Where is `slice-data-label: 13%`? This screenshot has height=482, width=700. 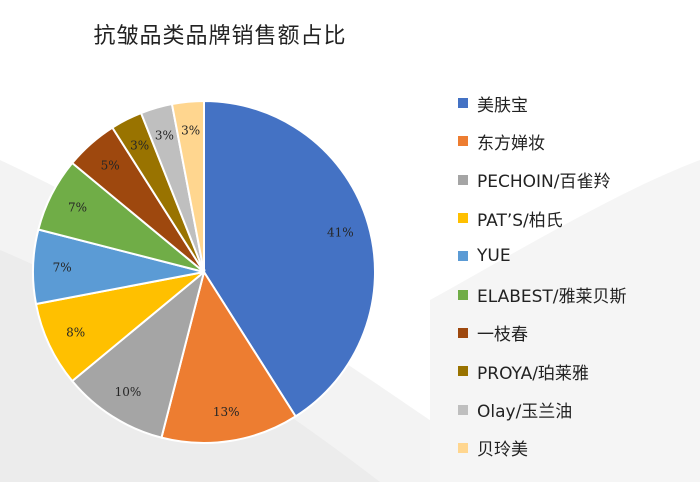
slice-data-label: 13% is located at coordinates (226, 412).